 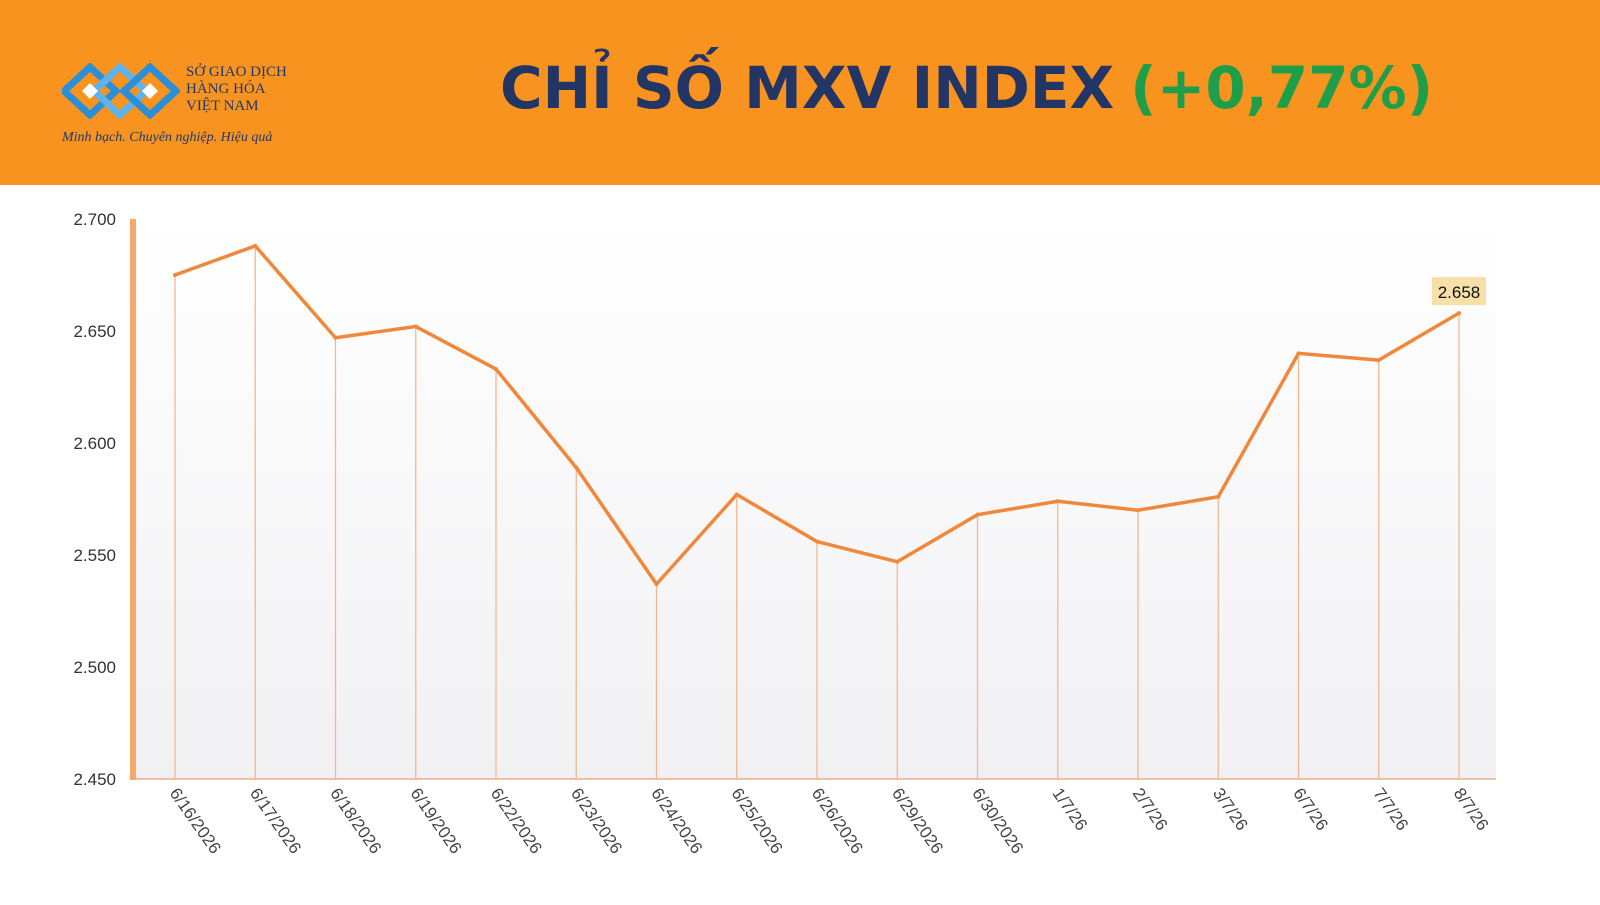 What do you see at coordinates (94, 219) in the screenshot?
I see `y-tick-label: 2.700` at bounding box center [94, 219].